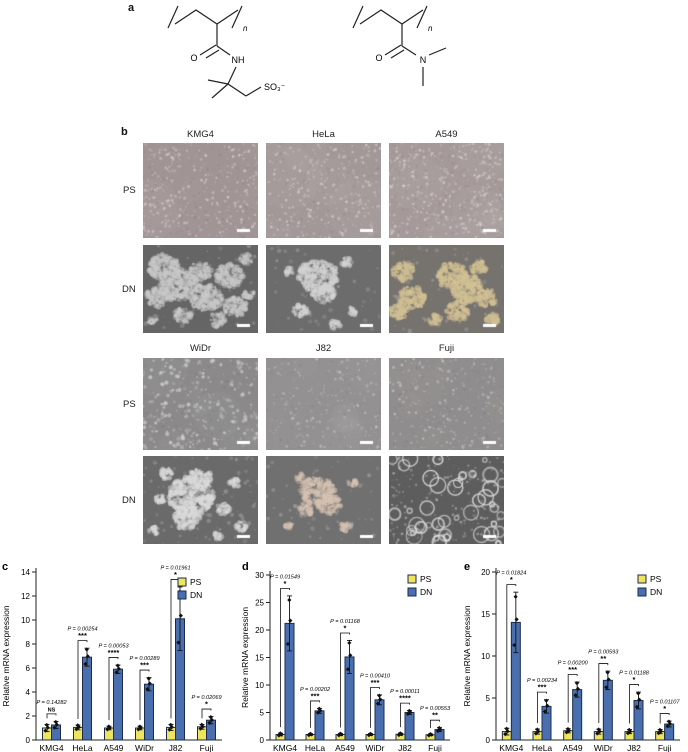 Image resolution: width=688 pixels, height=752 pixels. Describe the element at coordinates (131, 8) in the screenshot. I see `panel-a-letter: a` at that location.